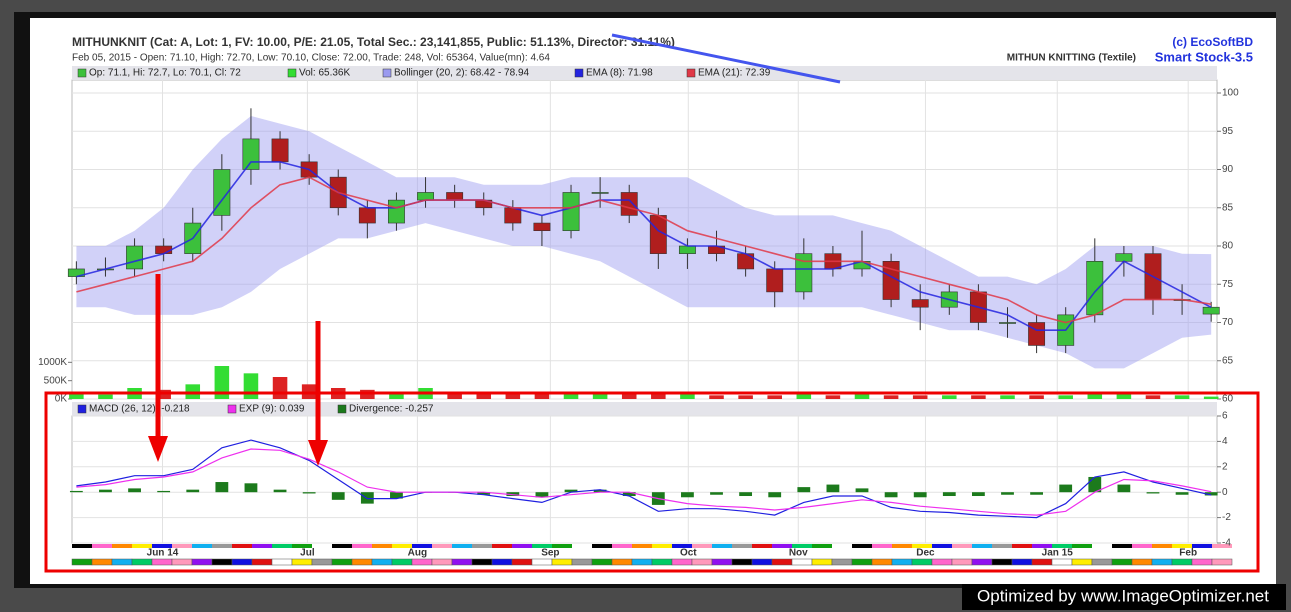 The height and width of the screenshot is (612, 1291). What do you see at coordinates (417, 553) in the screenshot?
I see `x-tick-label: Aug` at bounding box center [417, 553].